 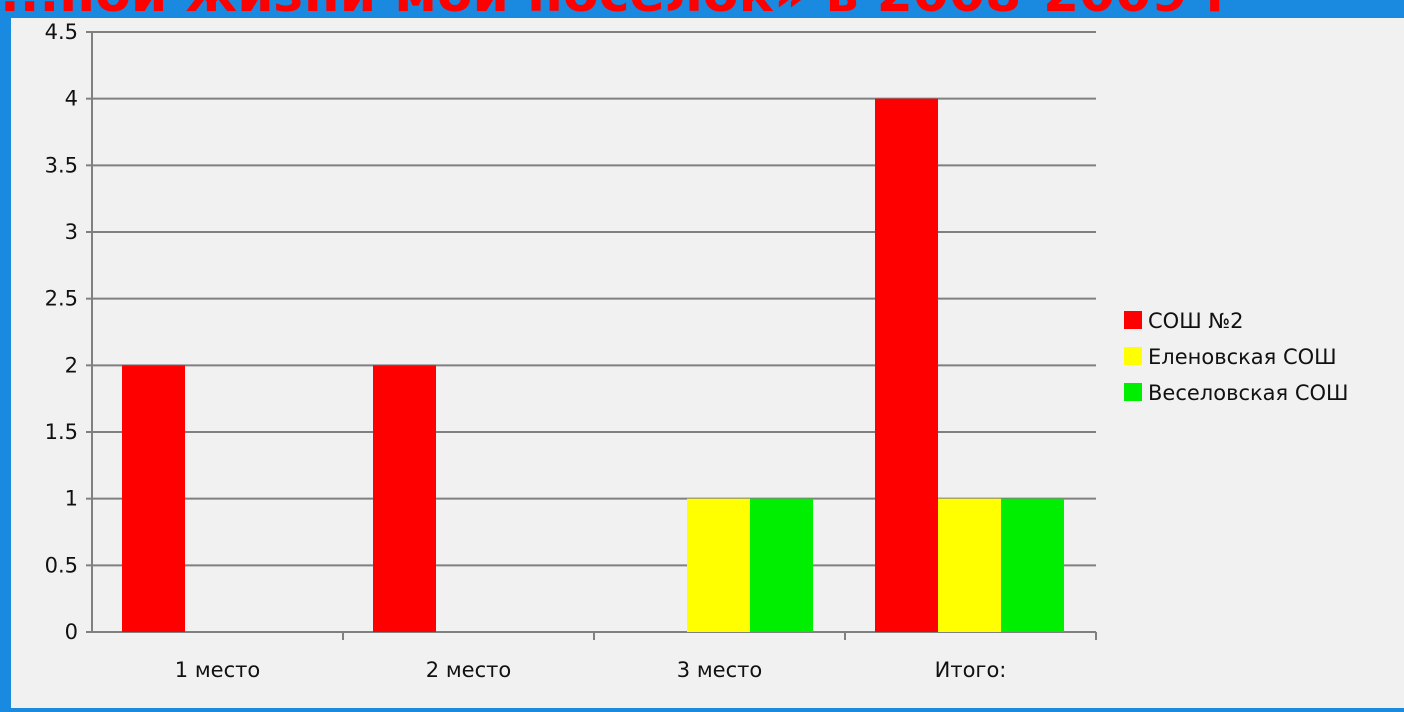 What do you see at coordinates (71, 365) in the screenshot?
I see `y-tick-label: 2` at bounding box center [71, 365].